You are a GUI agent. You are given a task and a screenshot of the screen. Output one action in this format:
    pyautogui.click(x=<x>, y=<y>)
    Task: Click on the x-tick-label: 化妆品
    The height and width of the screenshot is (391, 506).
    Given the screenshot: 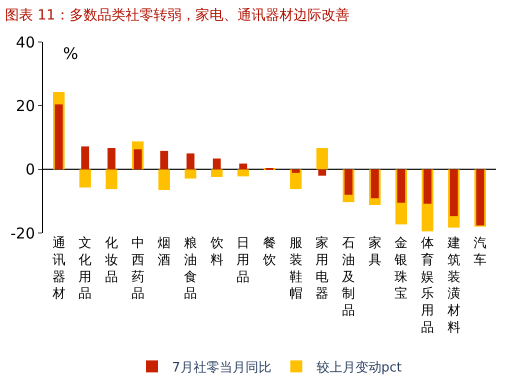 What is the action you would take?
    pyautogui.click(x=111, y=260)
    